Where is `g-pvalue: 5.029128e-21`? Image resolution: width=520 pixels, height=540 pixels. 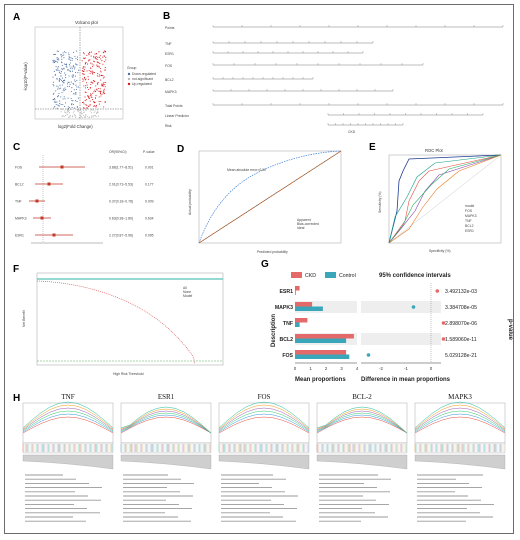
g-pvalue: 5.029128e-21 is located at coordinates (461, 356).